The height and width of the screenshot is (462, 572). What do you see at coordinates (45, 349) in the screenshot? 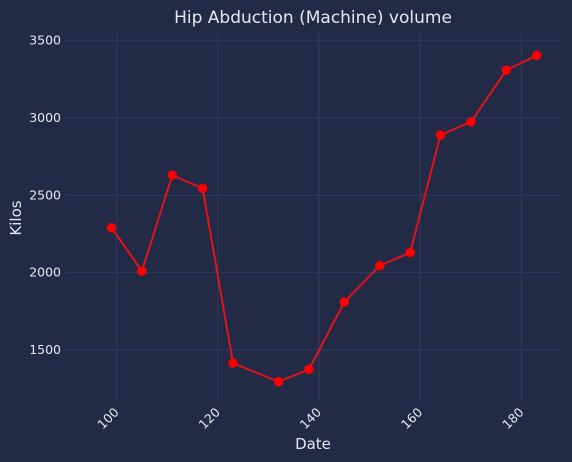
I see `y-tick-label: 1500` at bounding box center [45, 349].